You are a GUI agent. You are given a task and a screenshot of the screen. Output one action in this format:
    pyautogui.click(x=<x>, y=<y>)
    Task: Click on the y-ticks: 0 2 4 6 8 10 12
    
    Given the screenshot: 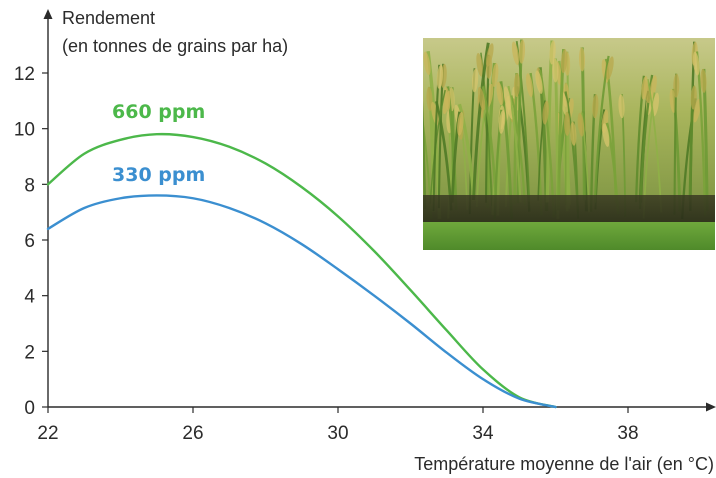 What is the action you would take?
    pyautogui.click(x=31, y=241)
    